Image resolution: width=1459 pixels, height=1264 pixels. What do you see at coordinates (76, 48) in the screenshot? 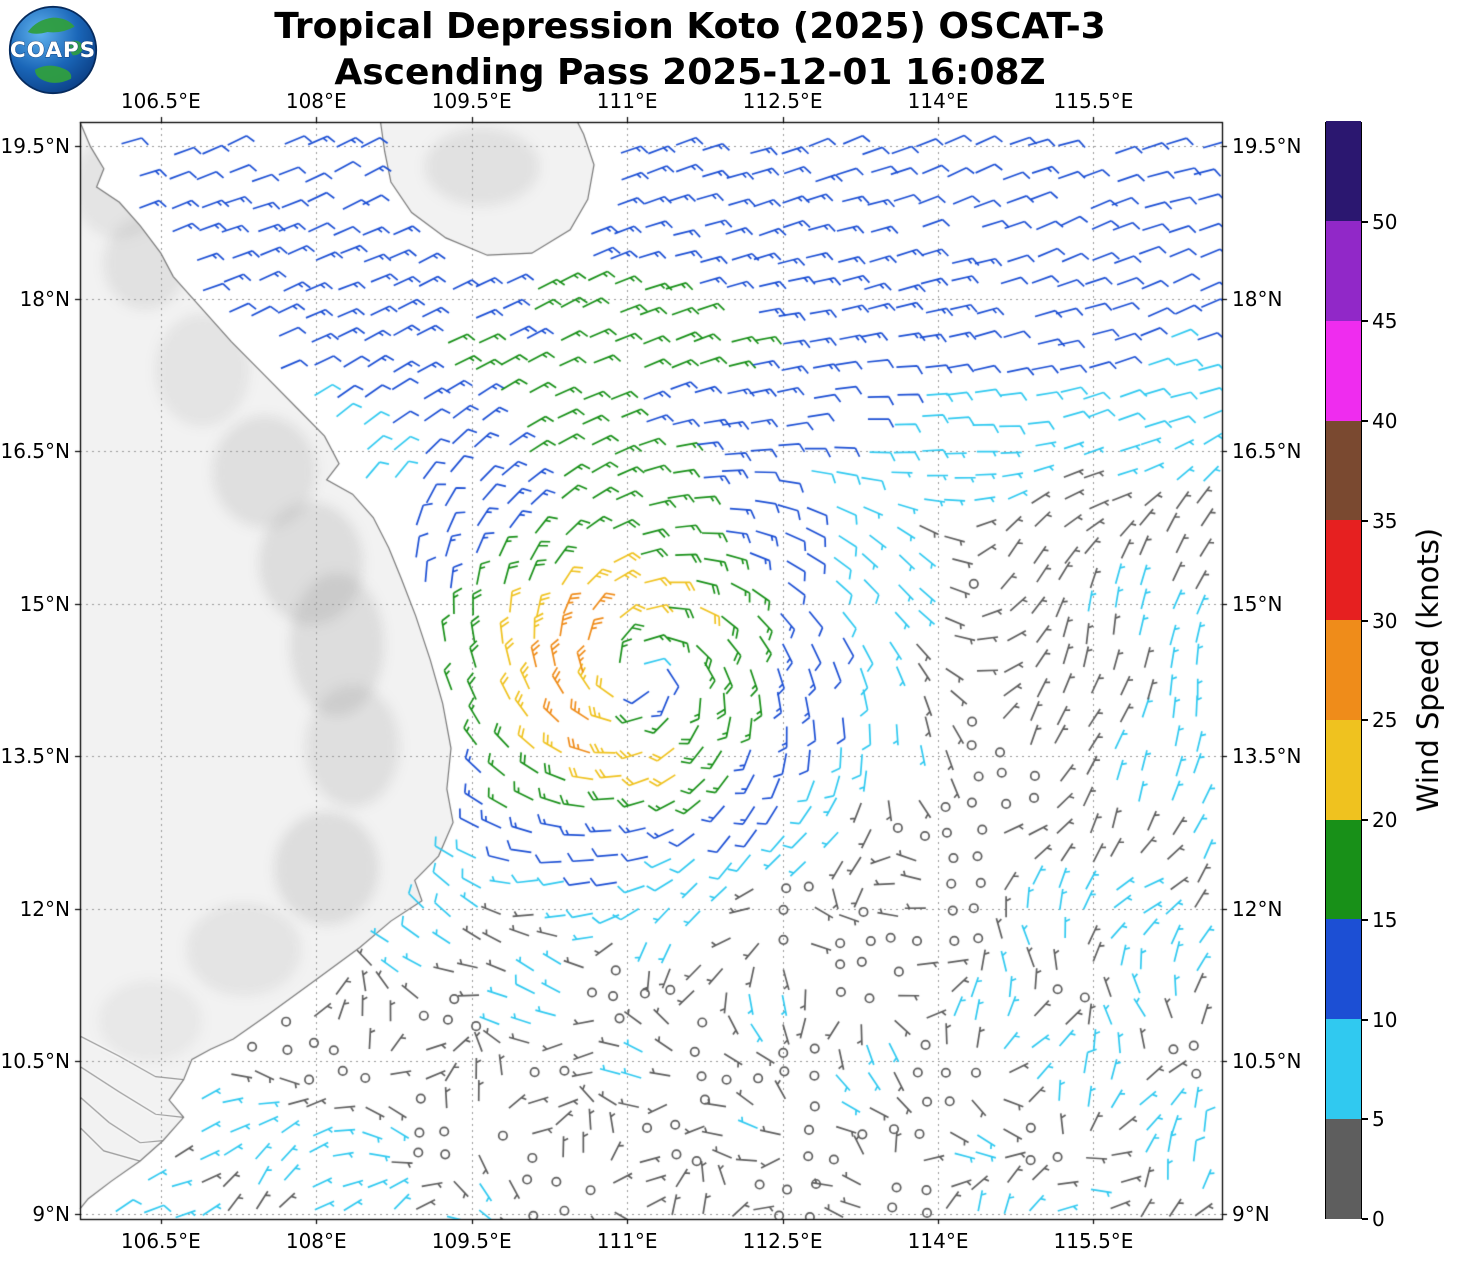
I see `logo-land-east` at bounding box center [76, 48].